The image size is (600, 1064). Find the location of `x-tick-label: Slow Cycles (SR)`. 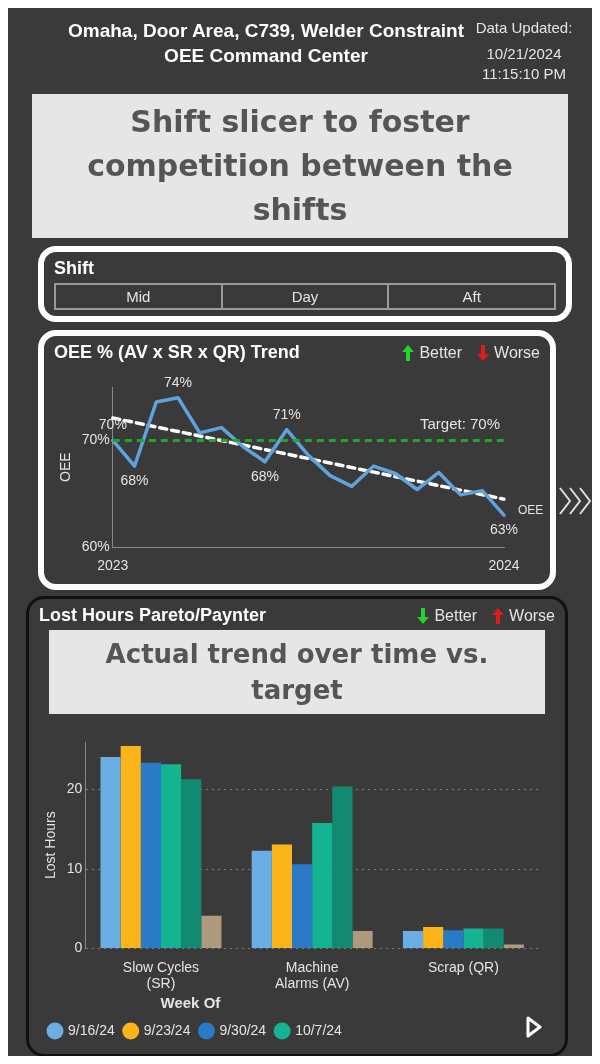

x-tick-label: Slow Cycles (SR) is located at coordinates (161, 975).